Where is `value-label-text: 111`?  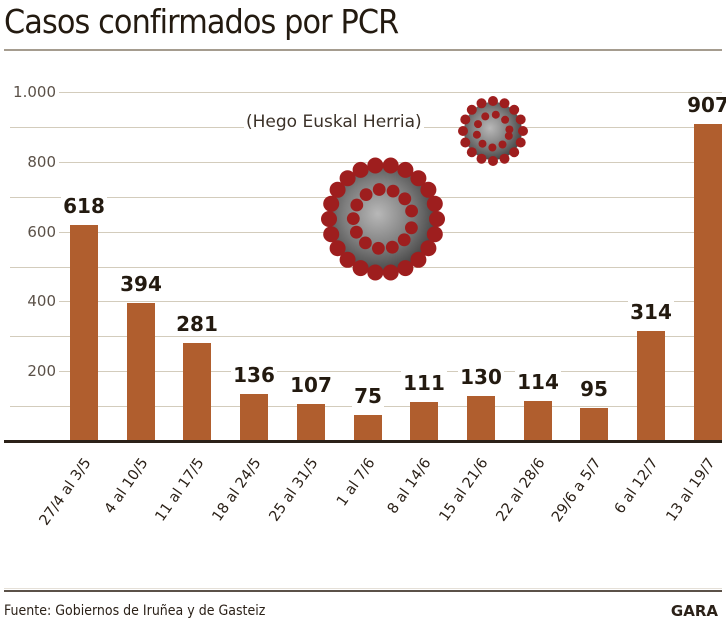 value-label-text: 111 is located at coordinates (424, 383).